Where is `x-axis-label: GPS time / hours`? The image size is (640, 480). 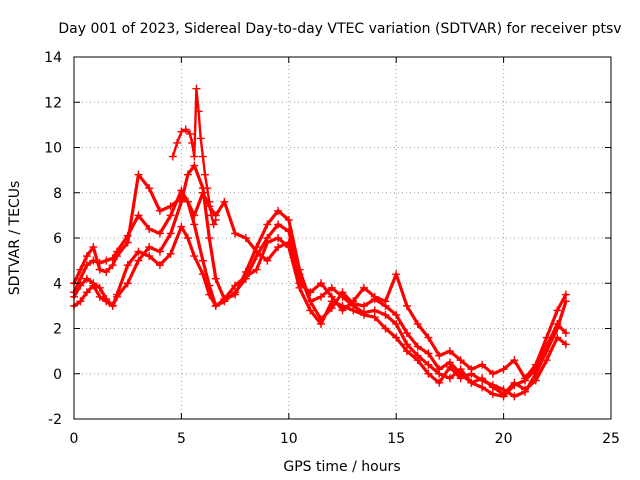 x-axis-label: GPS time / hours is located at coordinates (341, 467).